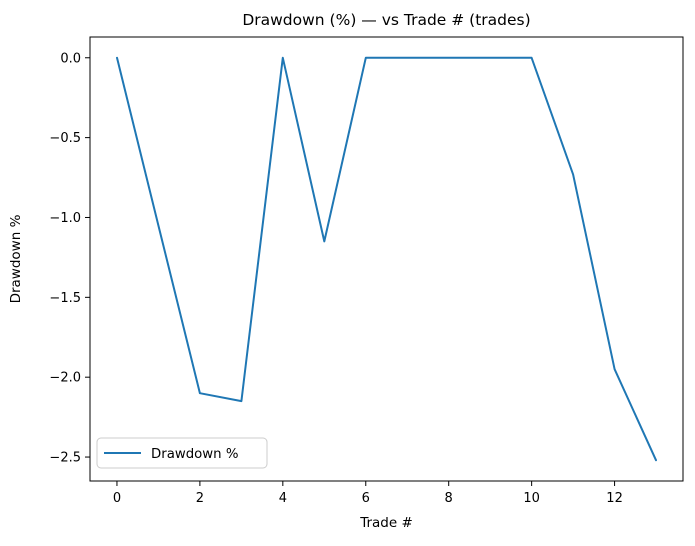 Image resolution: width=695 pixels, height=546 pixels. Describe the element at coordinates (70, 58) in the screenshot. I see `y-tick-label: 0.0` at that location.